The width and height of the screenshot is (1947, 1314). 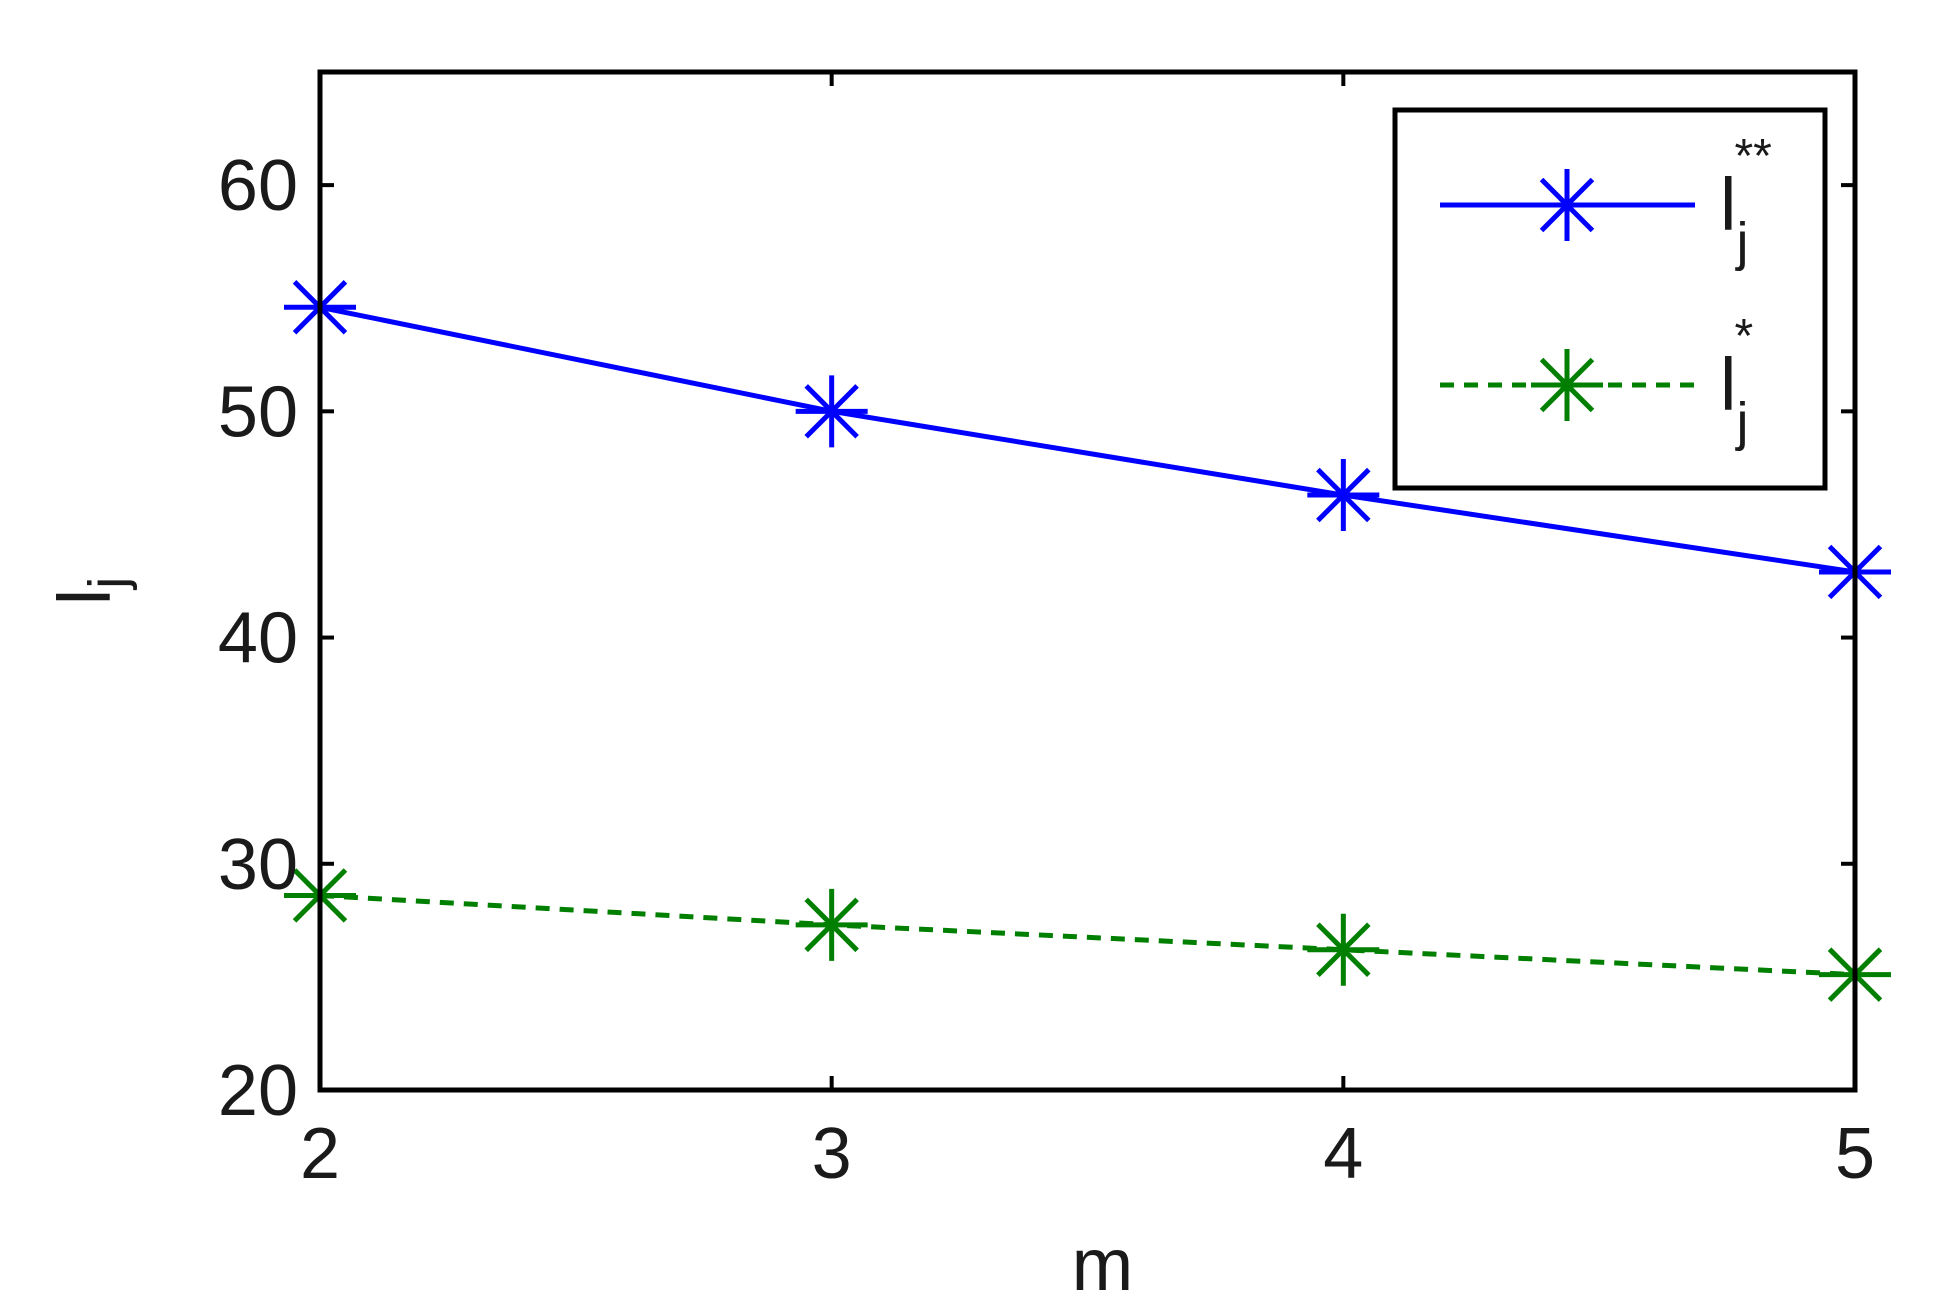 I want to click on y-tick-label: 50, so click(x=258, y=412).